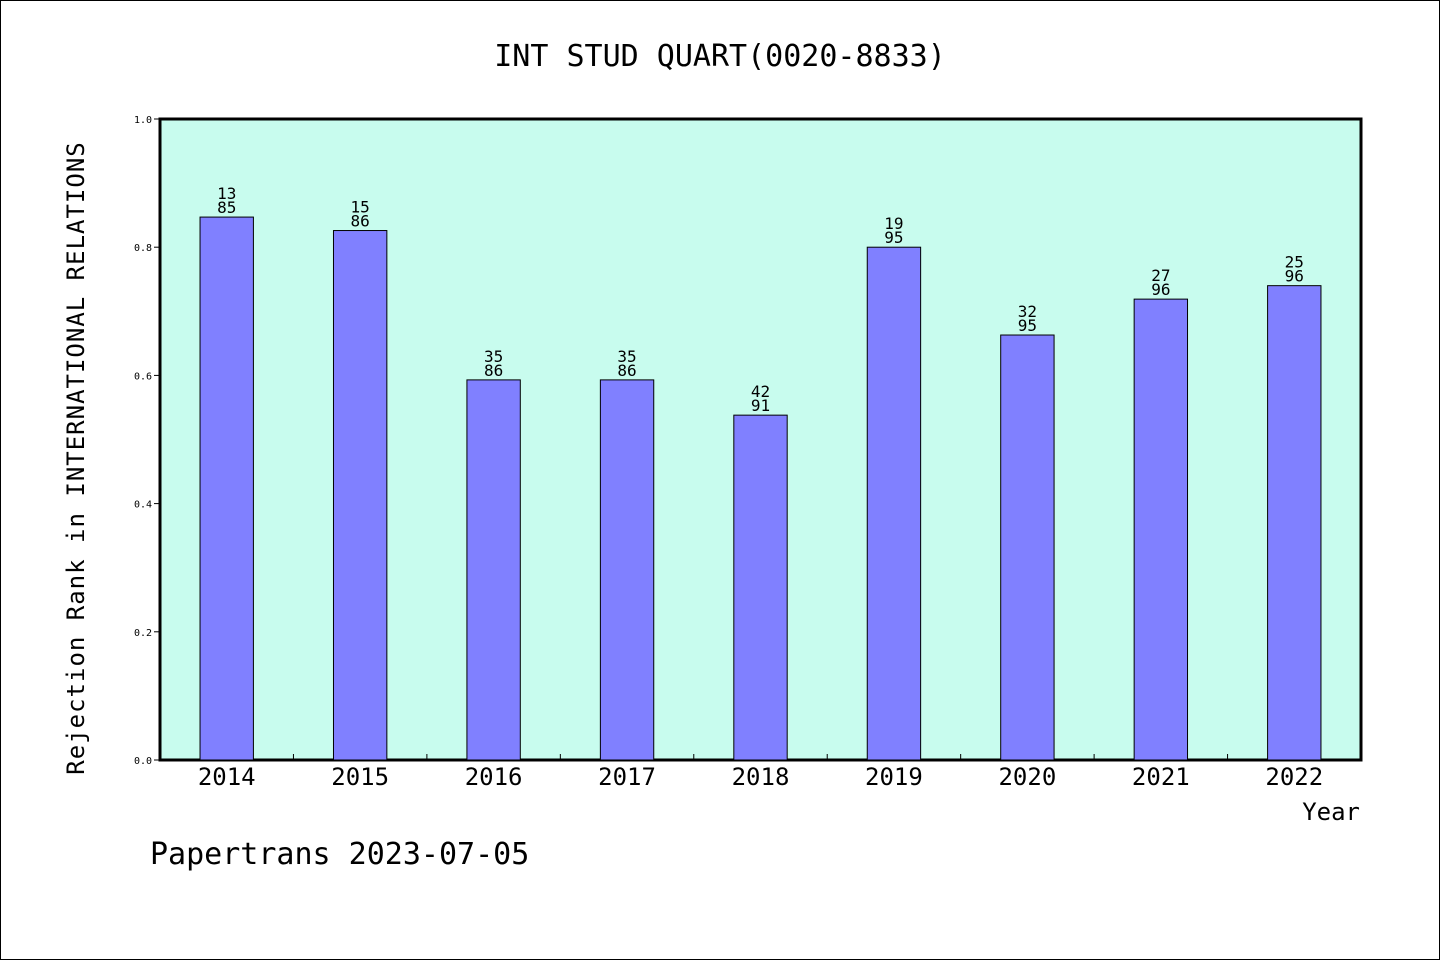 The image size is (1440, 960). Describe the element at coordinates (226, 193) in the screenshot. I see `bar-label-top: 13` at that location.